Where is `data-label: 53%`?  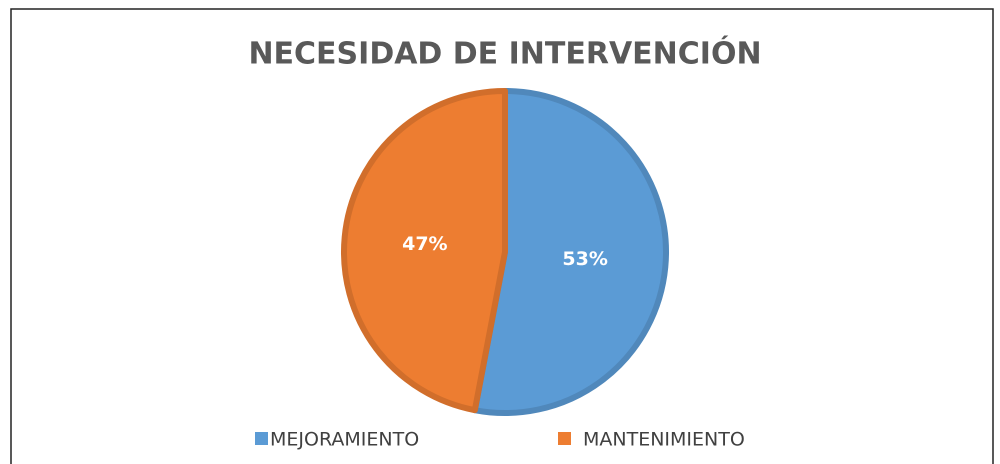 data-label: 53% is located at coordinates (584, 259).